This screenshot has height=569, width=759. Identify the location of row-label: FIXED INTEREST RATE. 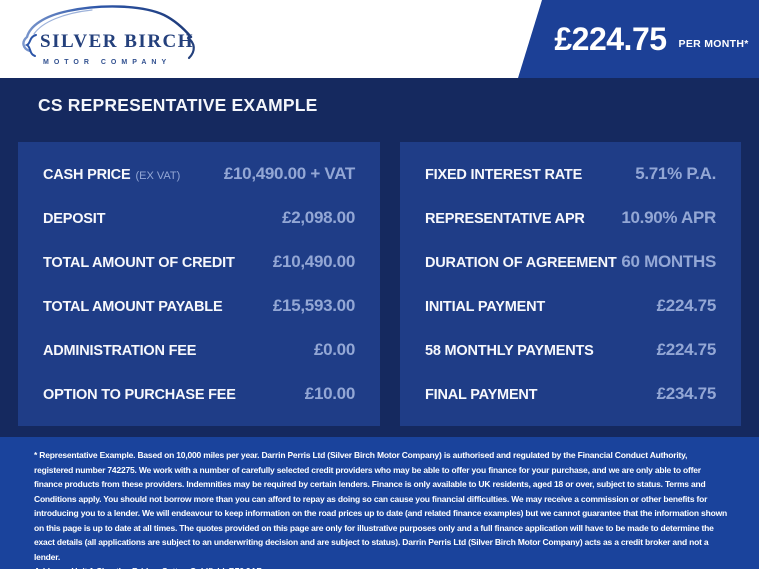
(504, 175).